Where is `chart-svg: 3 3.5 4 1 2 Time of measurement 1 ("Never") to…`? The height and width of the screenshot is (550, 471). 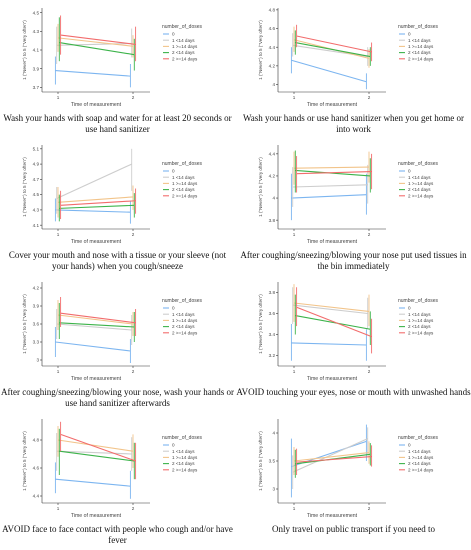
chart-svg: 3 3.5 4 1 2 Time of measurement 1 ("Never") to… is located at coordinates (348, 469).